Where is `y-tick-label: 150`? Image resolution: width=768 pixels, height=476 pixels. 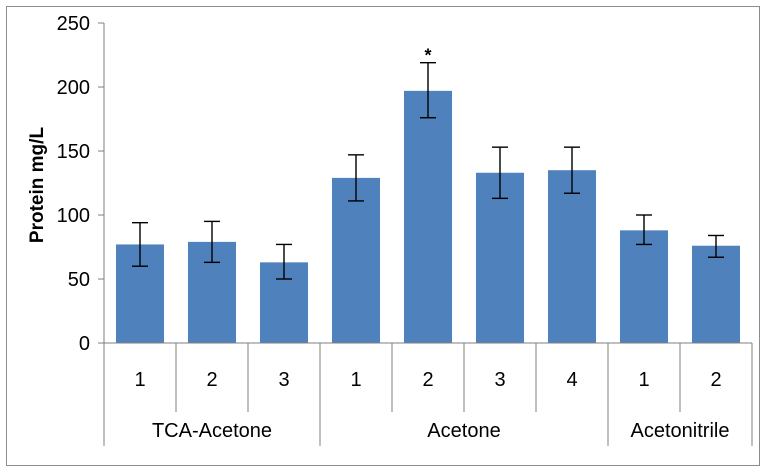
y-tick-label: 150 is located at coordinates (73, 152).